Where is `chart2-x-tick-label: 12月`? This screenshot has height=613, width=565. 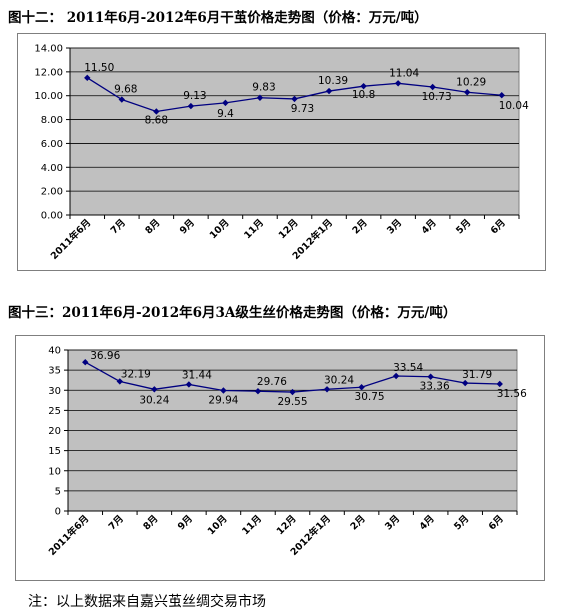
chart2-x-tick-label: 12月 is located at coordinates (287, 525).